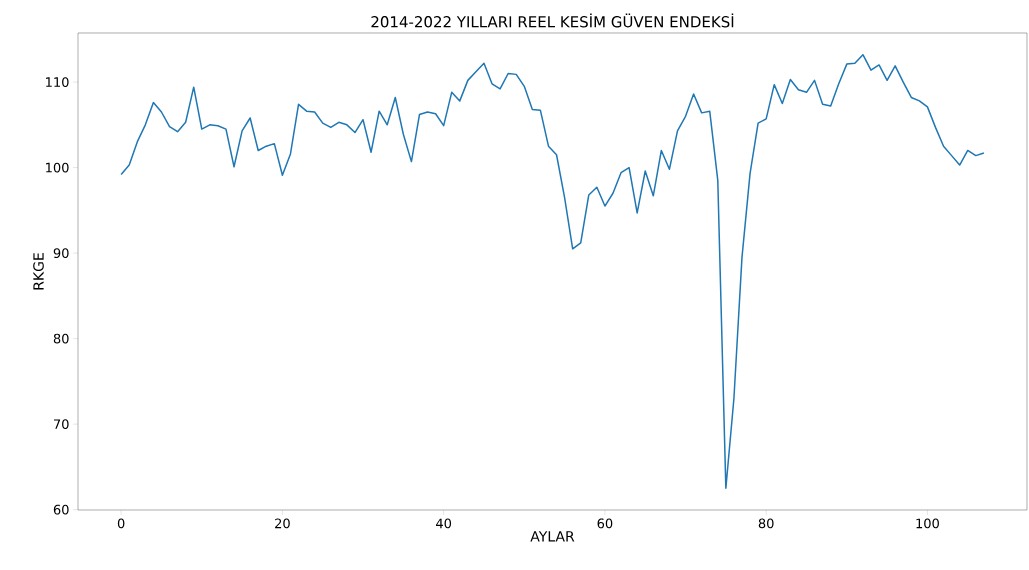 The height and width of the screenshot is (570, 1029). I want to click on x-tick-label: 40, so click(444, 523).